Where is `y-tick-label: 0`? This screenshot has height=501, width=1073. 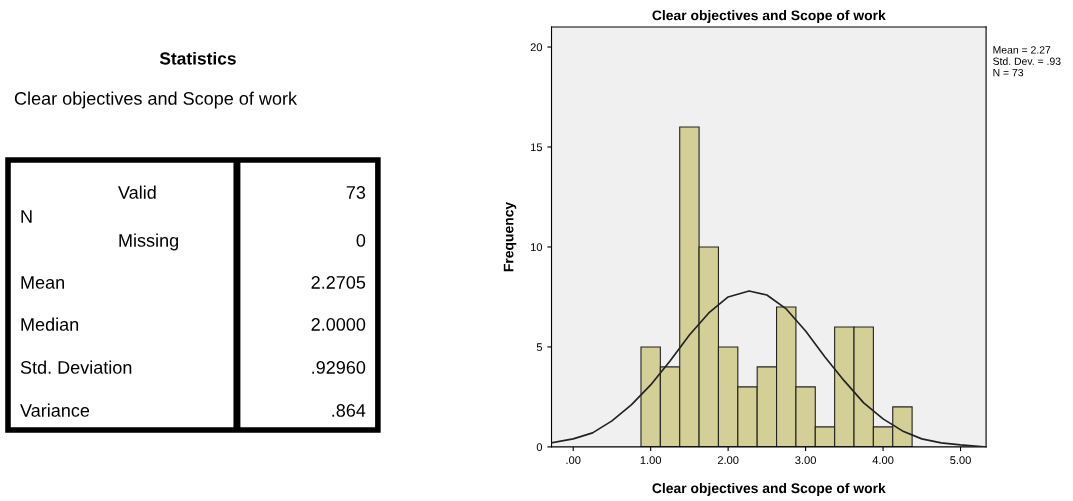 y-tick-label: 0 is located at coordinates (539, 447).